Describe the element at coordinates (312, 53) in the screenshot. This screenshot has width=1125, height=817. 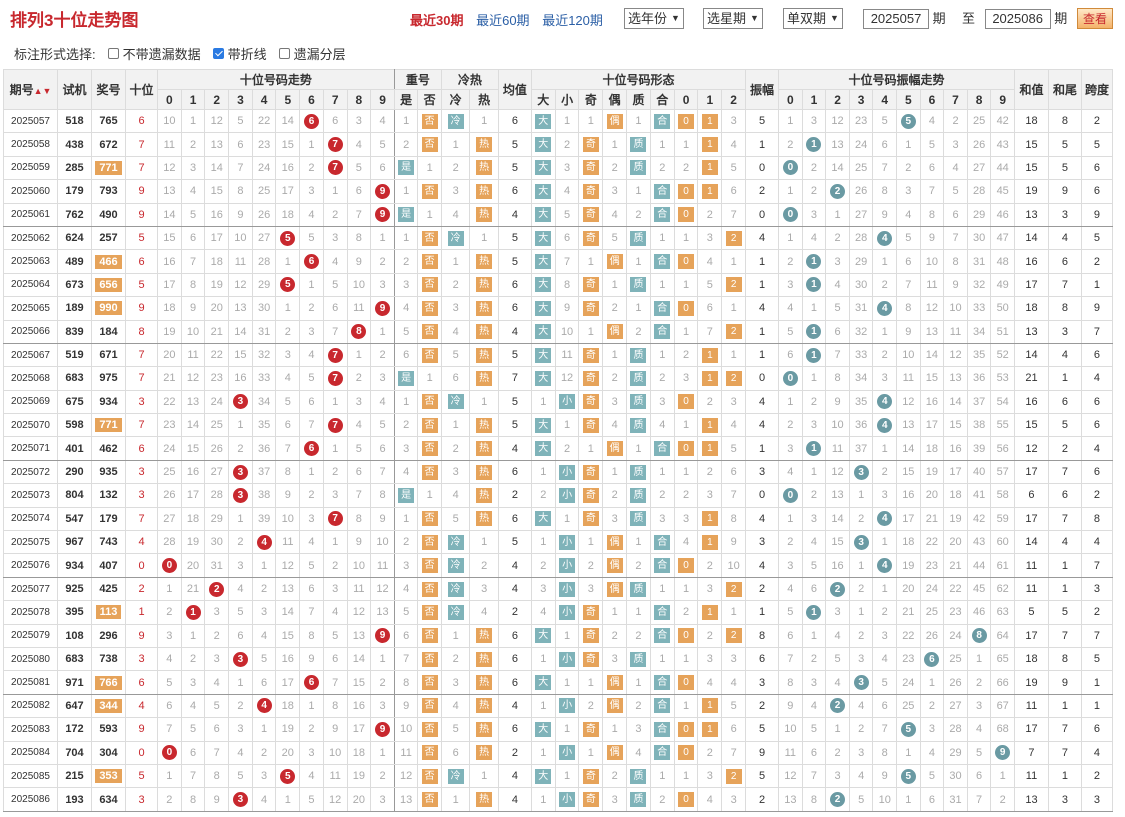
I see `option-missing-layer: 遗漏分层` at that location.